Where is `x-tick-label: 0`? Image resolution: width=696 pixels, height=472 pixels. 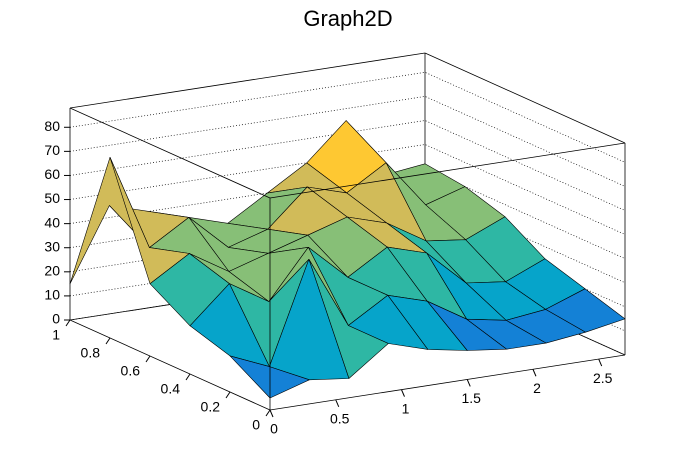 x-tick-label: 0 is located at coordinates (274, 429).